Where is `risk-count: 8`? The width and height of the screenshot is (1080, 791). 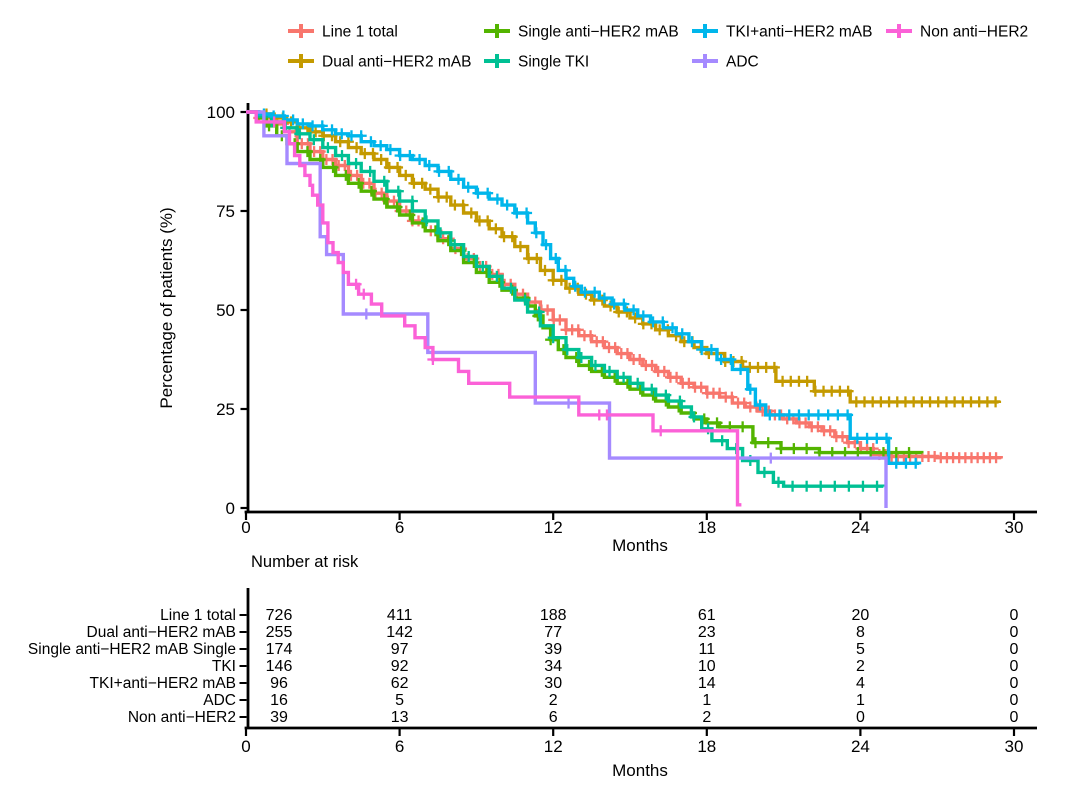 risk-count: 8 is located at coordinates (860, 632).